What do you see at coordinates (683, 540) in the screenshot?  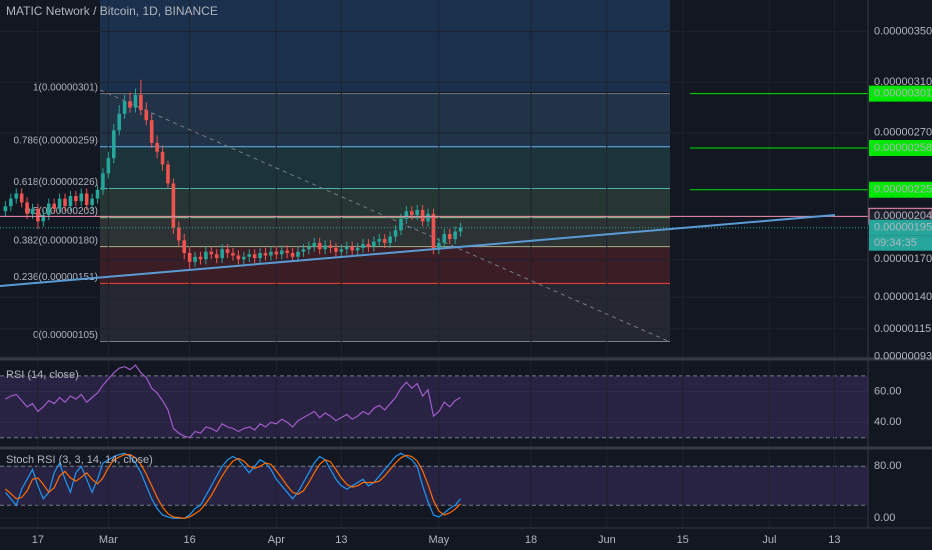 I see `x-tick-label: 15` at bounding box center [683, 540].